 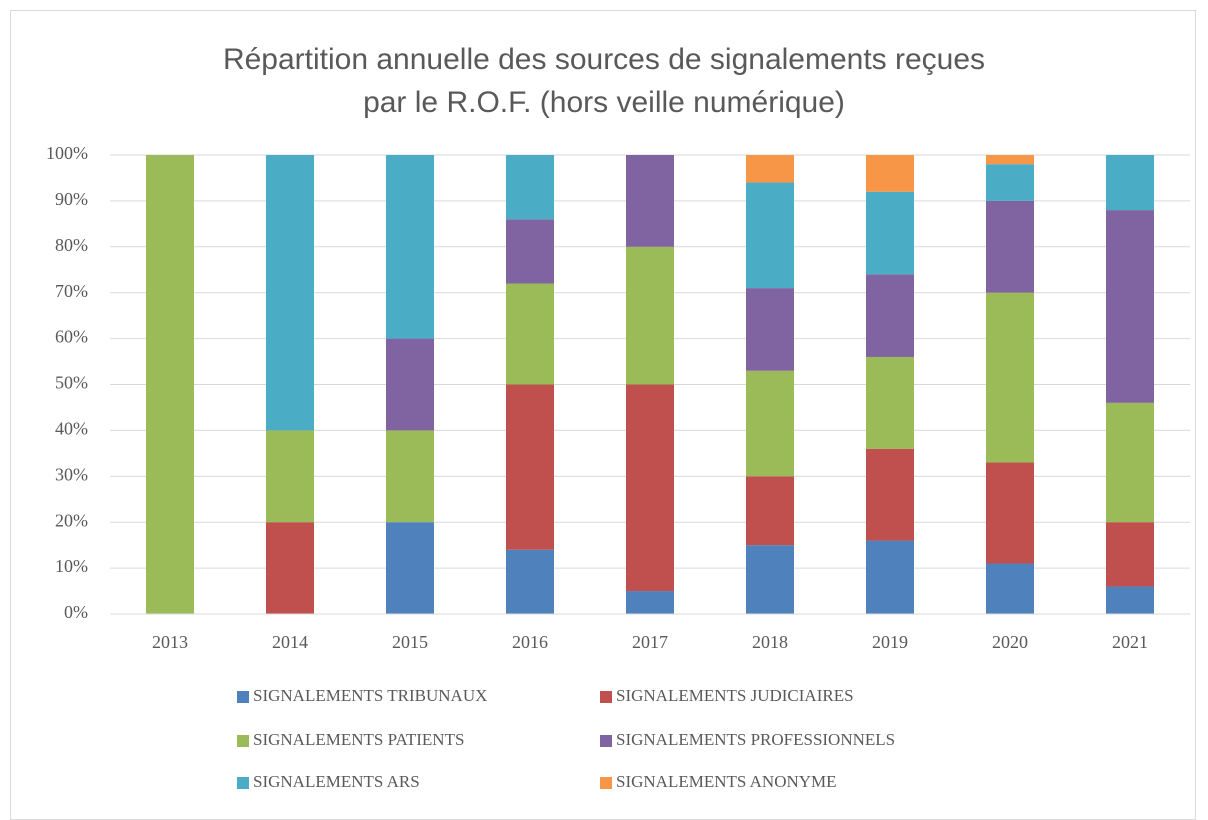 I want to click on legend-label: SIGNALEMENTS TRIBUNAUX, so click(x=370, y=695).